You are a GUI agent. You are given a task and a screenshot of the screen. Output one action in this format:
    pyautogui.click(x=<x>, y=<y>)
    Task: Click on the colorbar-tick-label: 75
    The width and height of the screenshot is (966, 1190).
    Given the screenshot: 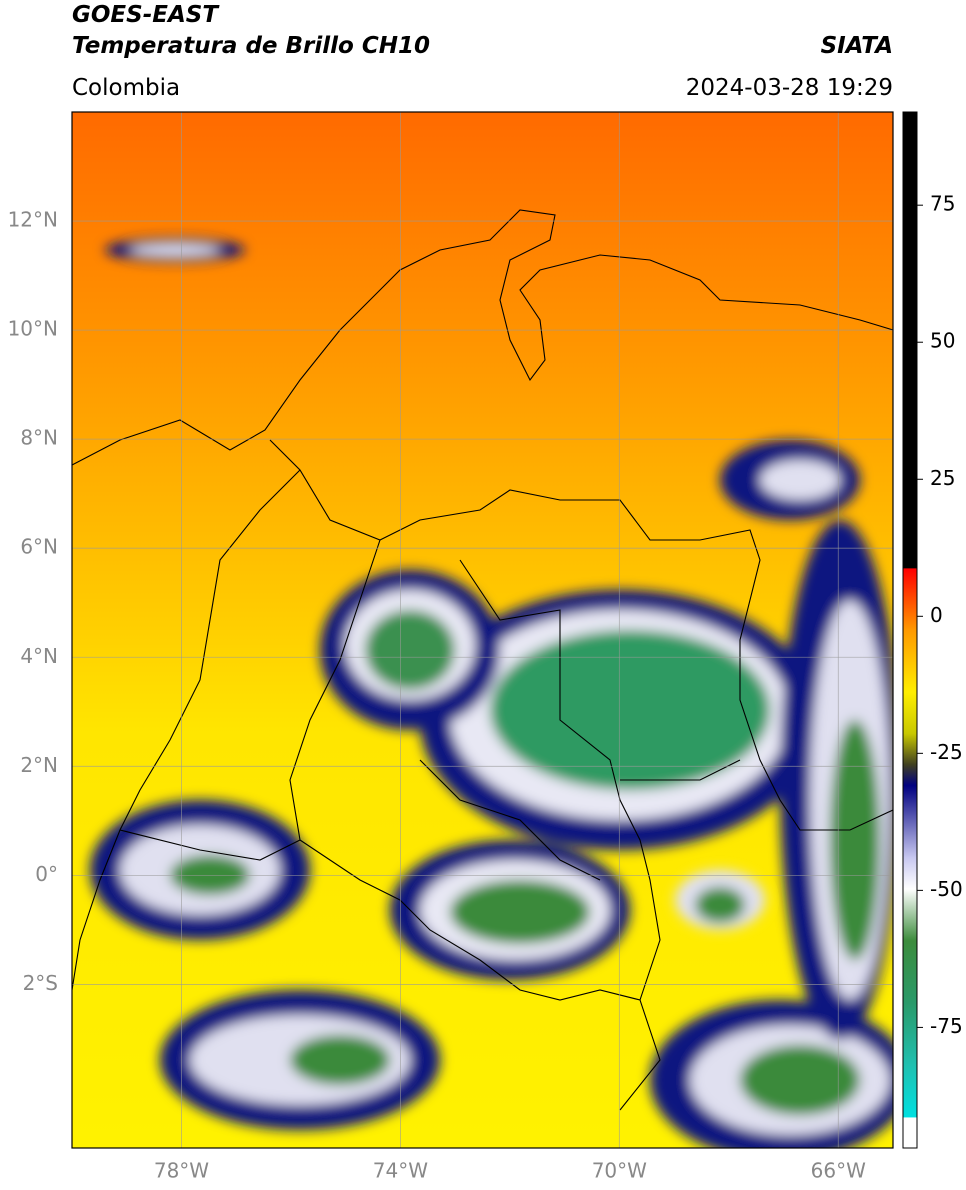 What is the action you would take?
    pyautogui.click(x=942, y=204)
    